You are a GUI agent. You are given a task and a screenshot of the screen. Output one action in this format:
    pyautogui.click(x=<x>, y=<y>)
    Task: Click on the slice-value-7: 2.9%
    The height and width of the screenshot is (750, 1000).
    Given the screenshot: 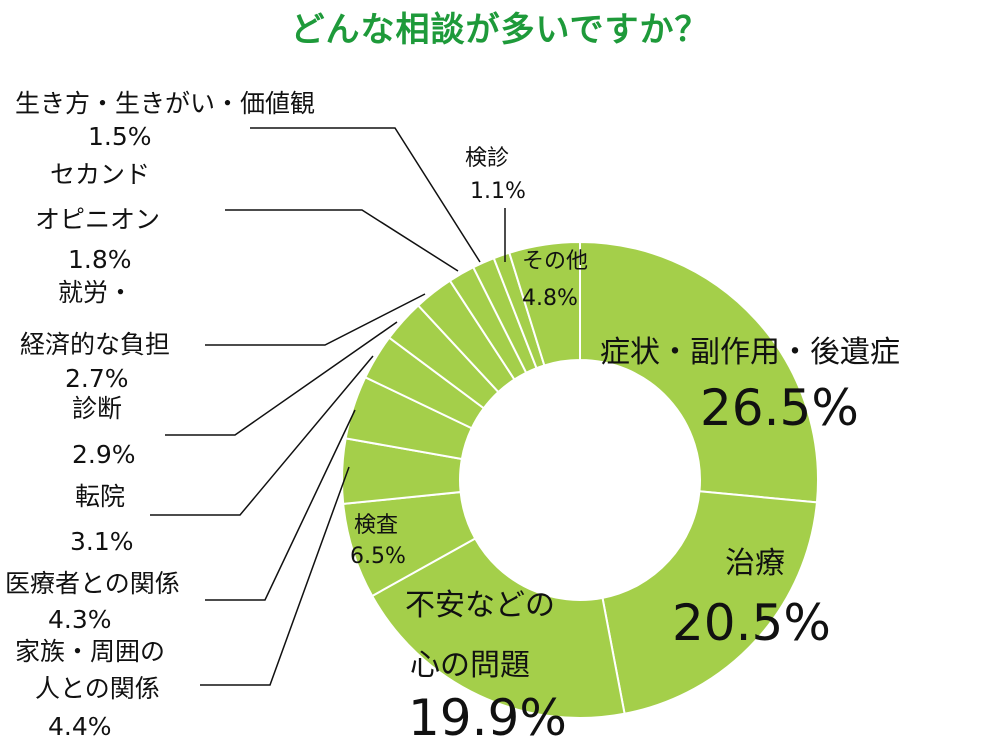 What is the action you would take?
    pyautogui.click(x=104, y=454)
    